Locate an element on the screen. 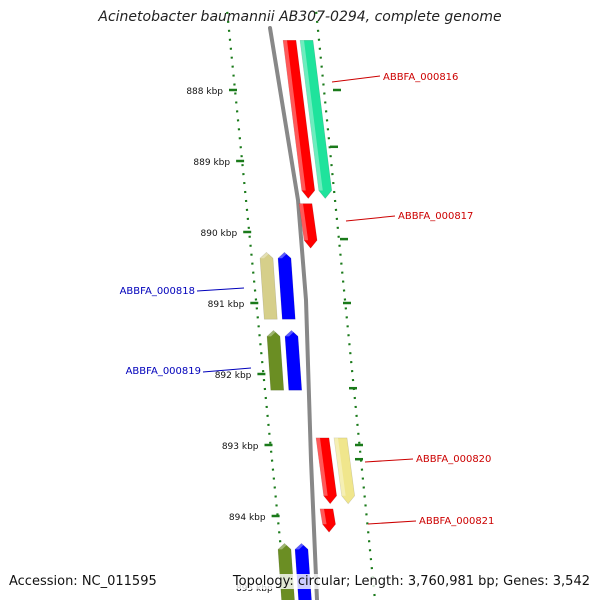  scale-tick-label: 895 kbp is located at coordinates (254, 589).